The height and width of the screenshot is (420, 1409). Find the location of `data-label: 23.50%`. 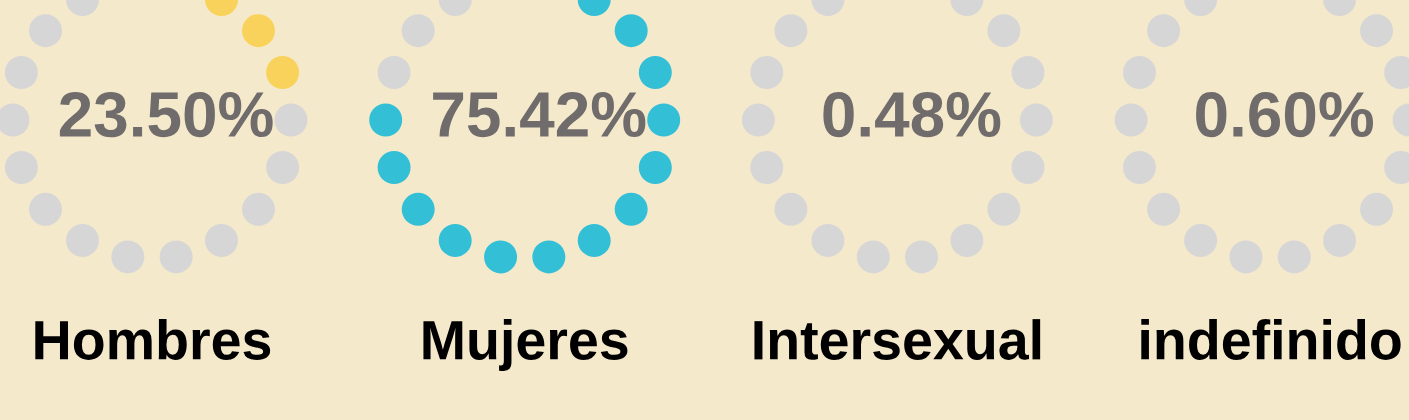

data-label: 23.50% is located at coordinates (166, 114).